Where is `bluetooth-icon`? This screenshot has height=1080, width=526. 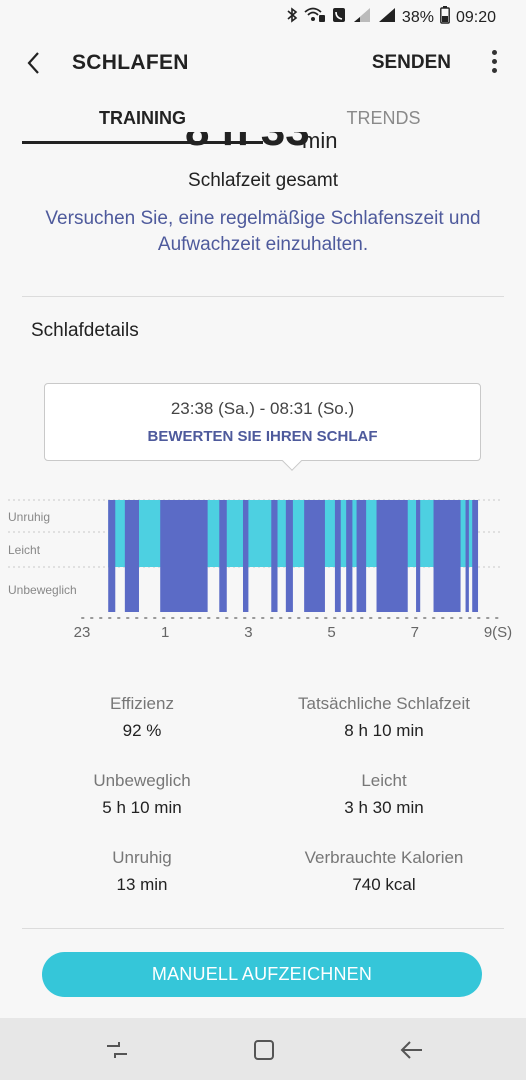 bluetooth-icon is located at coordinates (292, 17).